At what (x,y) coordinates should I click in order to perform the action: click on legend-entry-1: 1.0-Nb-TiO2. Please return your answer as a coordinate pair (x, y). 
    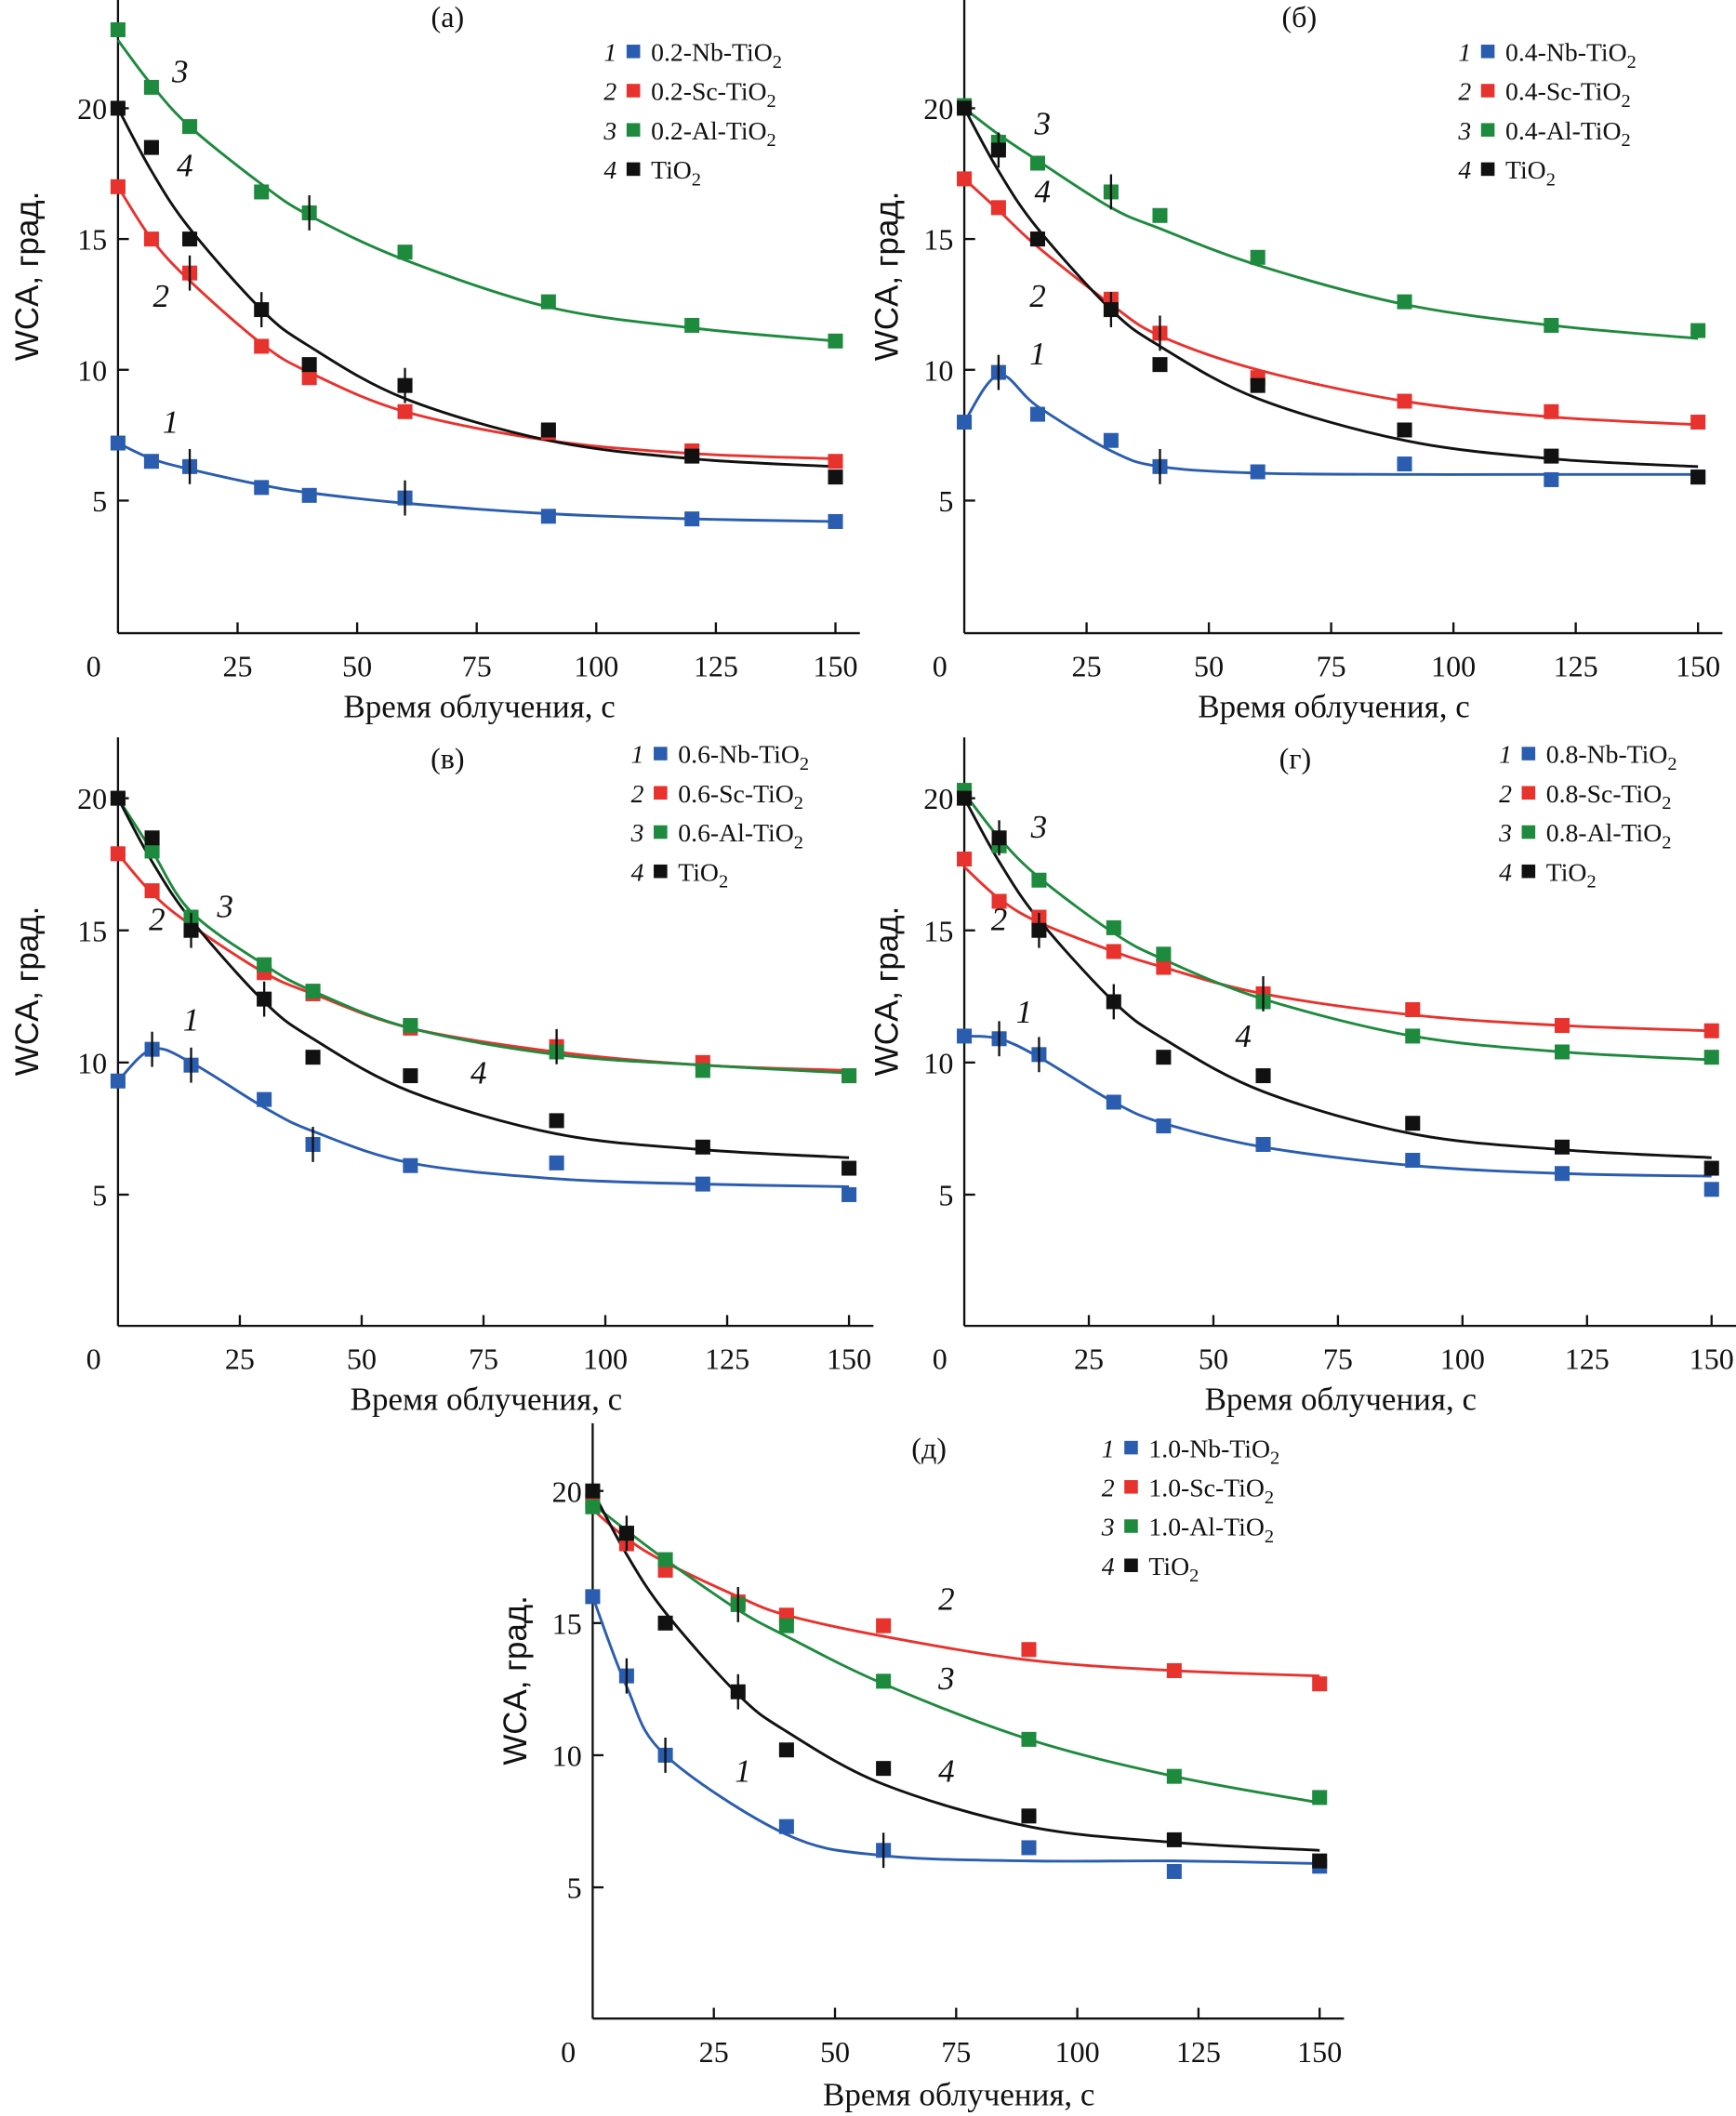
    Looking at the image, I should click on (1213, 1451).